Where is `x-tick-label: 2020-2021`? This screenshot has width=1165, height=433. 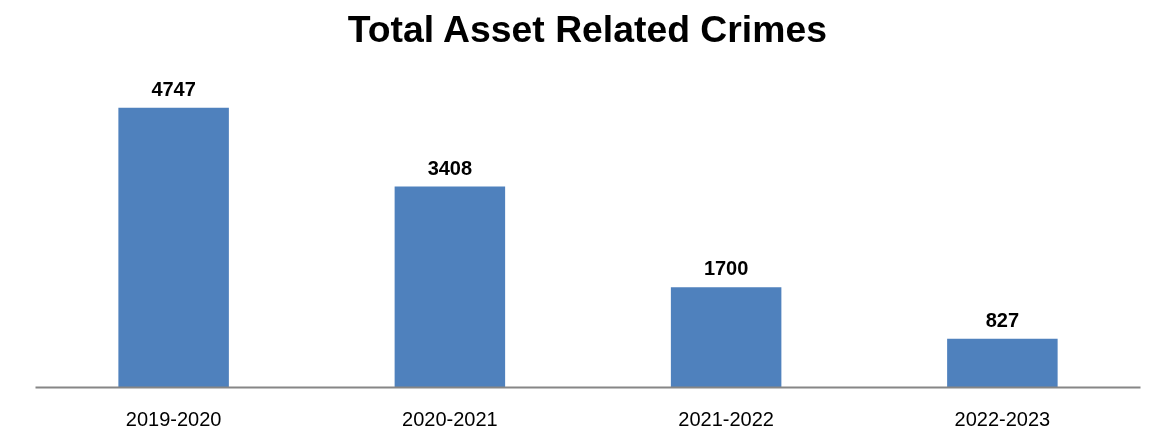
x-tick-label: 2020-2021 is located at coordinates (450, 418).